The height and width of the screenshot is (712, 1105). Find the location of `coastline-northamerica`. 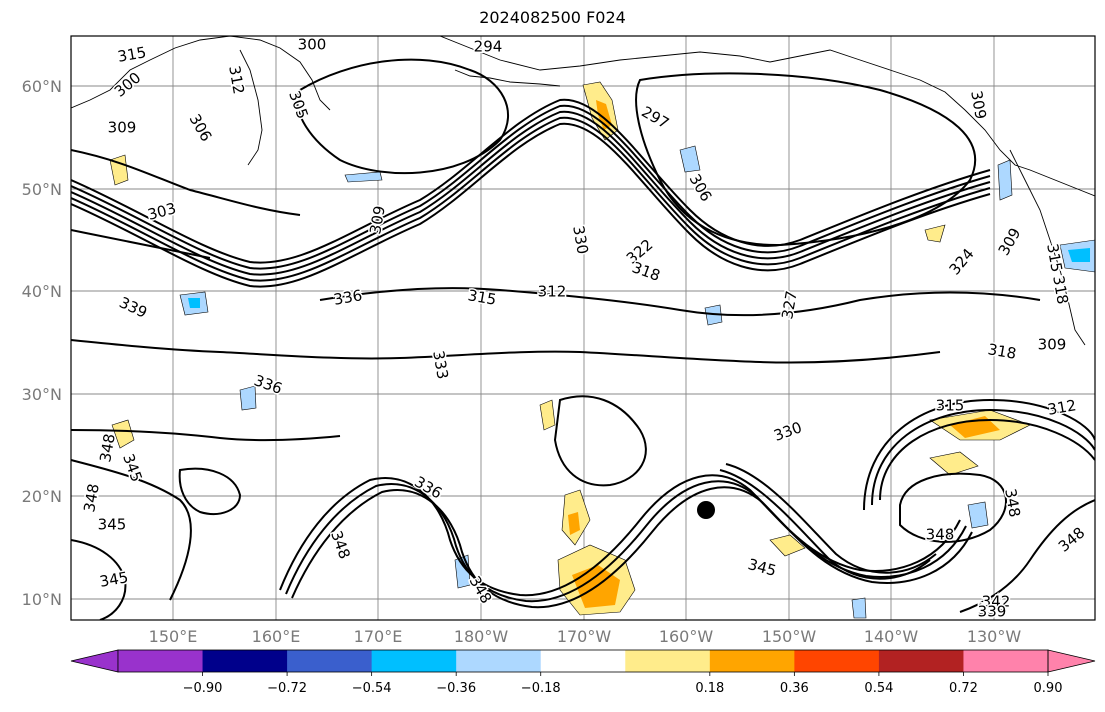

coastline-northamerica is located at coordinates (1047, 247).